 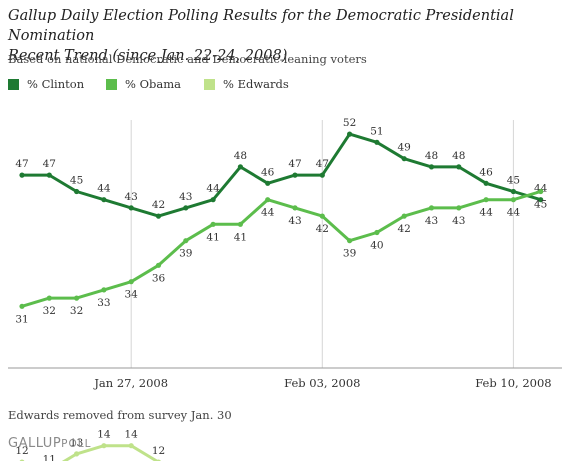 What do you see at coordinates (49, 457) in the screenshot?
I see `data-label: 11` at bounding box center [49, 457].